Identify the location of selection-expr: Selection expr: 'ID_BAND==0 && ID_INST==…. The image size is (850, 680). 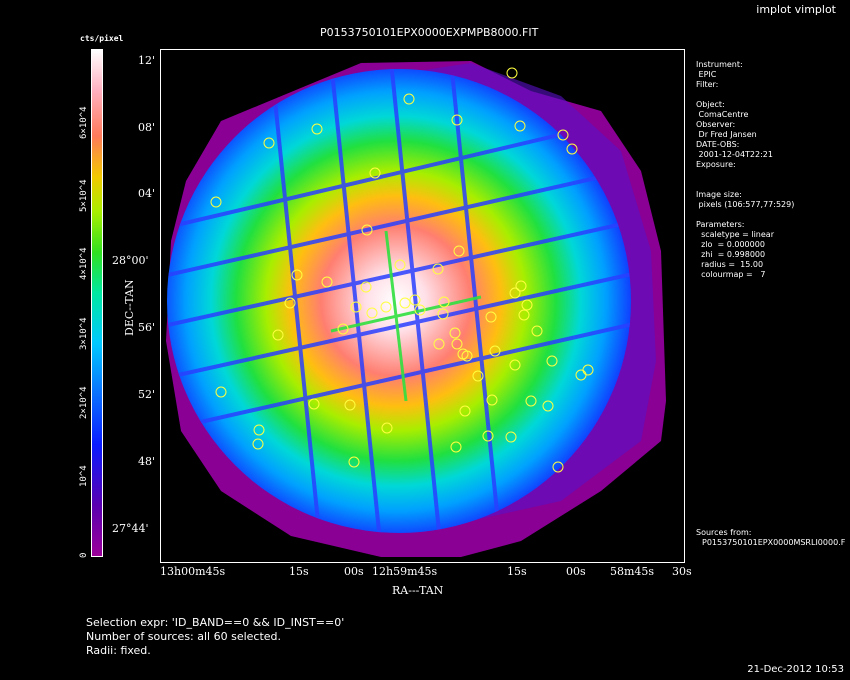
(215, 622).